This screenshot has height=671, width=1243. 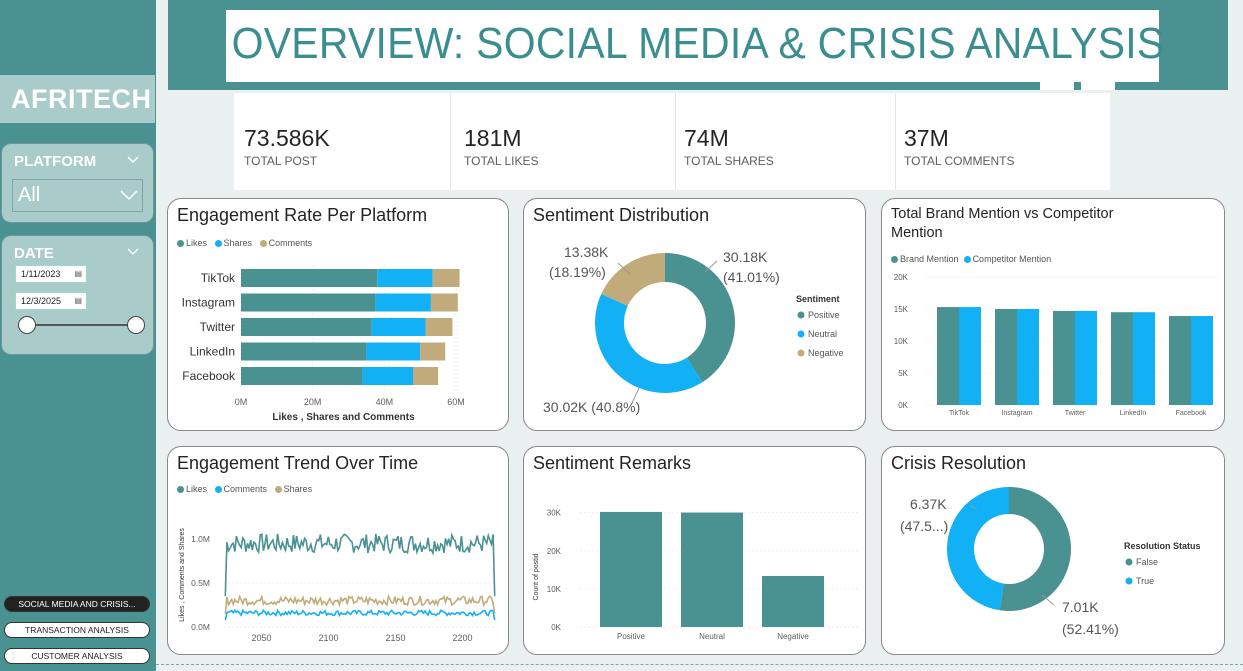 What do you see at coordinates (751, 277) in the screenshot?
I see `data-label: (41.01%)` at bounding box center [751, 277].